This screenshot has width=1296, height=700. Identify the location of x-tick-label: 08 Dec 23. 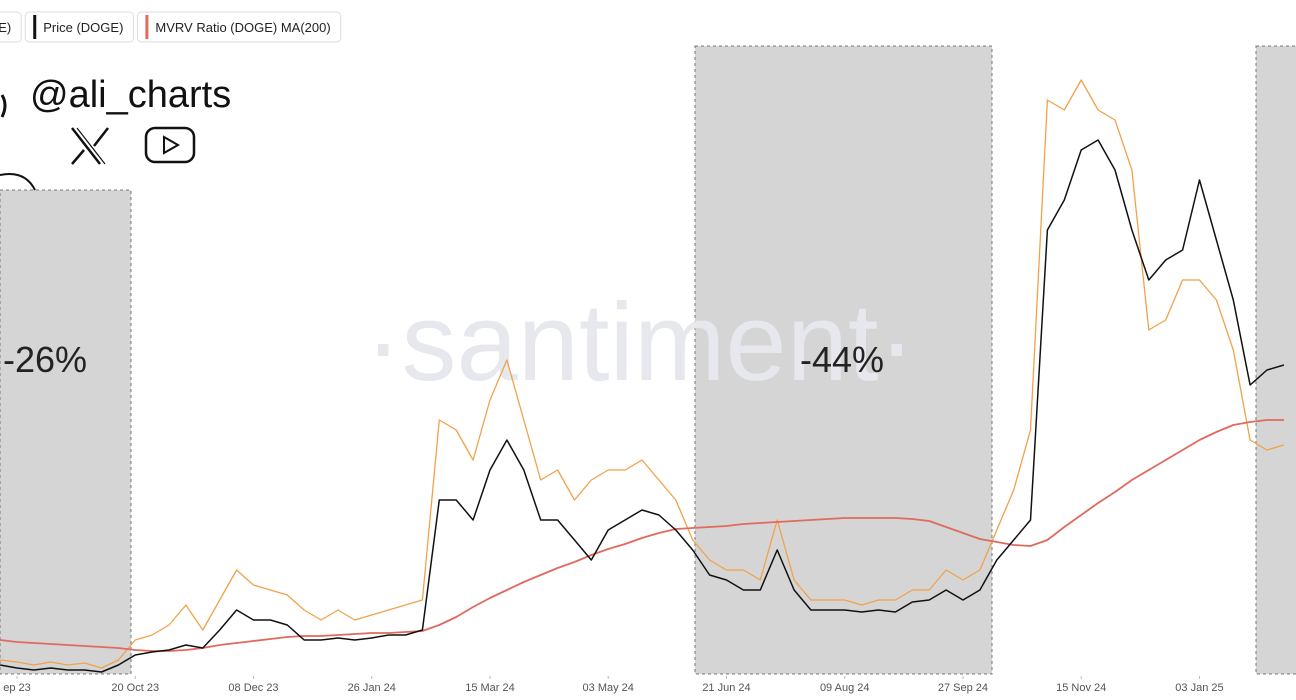
(253, 688).